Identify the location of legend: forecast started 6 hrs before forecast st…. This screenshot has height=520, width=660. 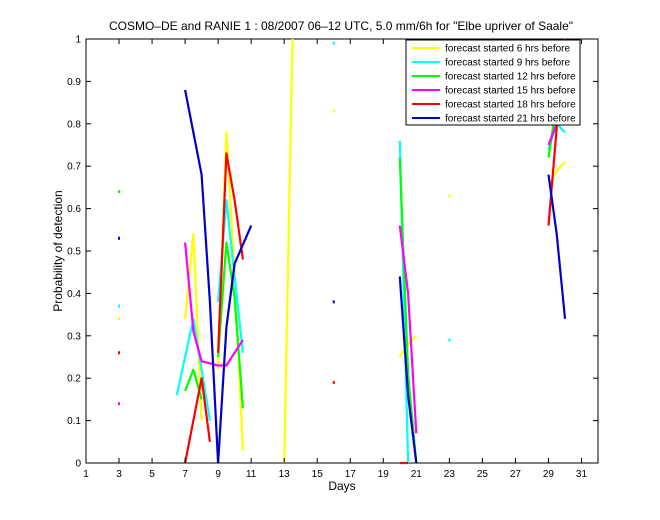
(493, 82).